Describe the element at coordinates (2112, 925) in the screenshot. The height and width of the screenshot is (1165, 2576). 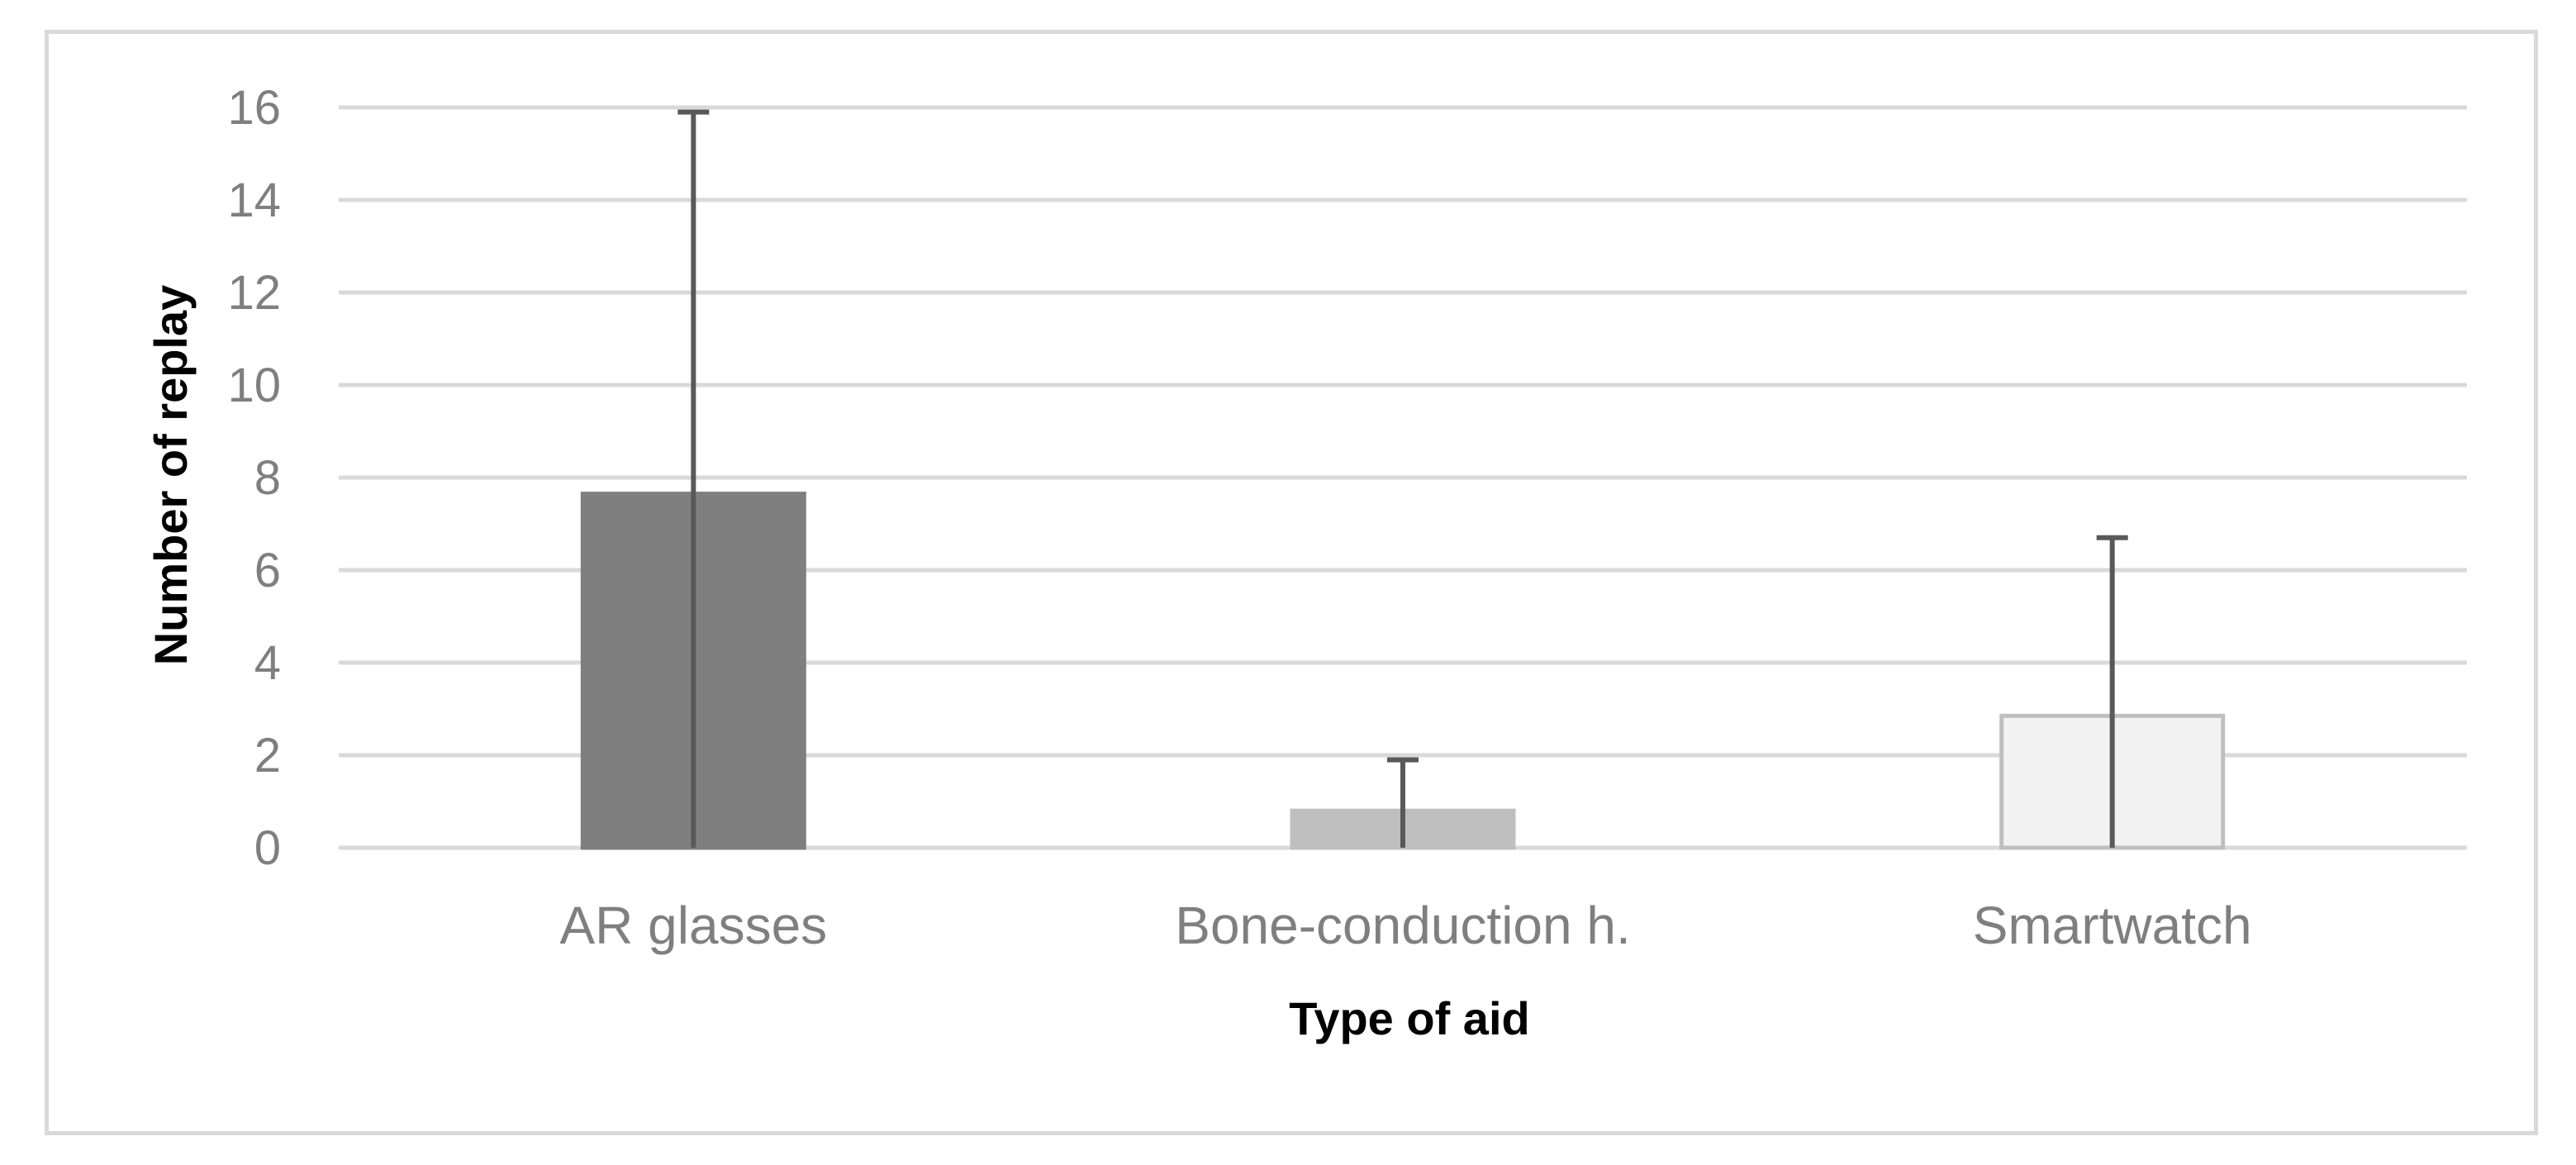
I see `x-category-label: Smartwatch` at that location.